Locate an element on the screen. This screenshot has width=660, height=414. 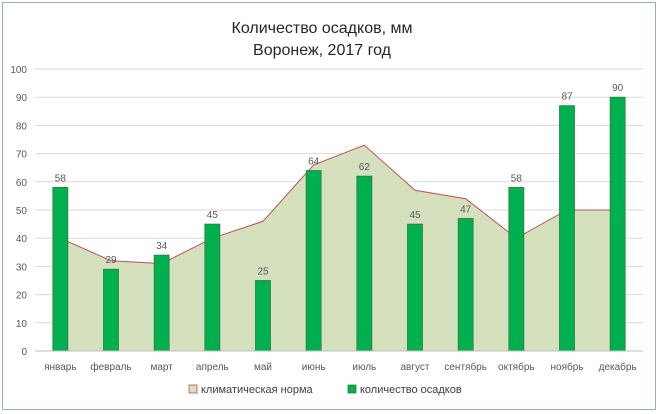
chart-subtitle: Воронеж, 2017 год is located at coordinates (322, 50).